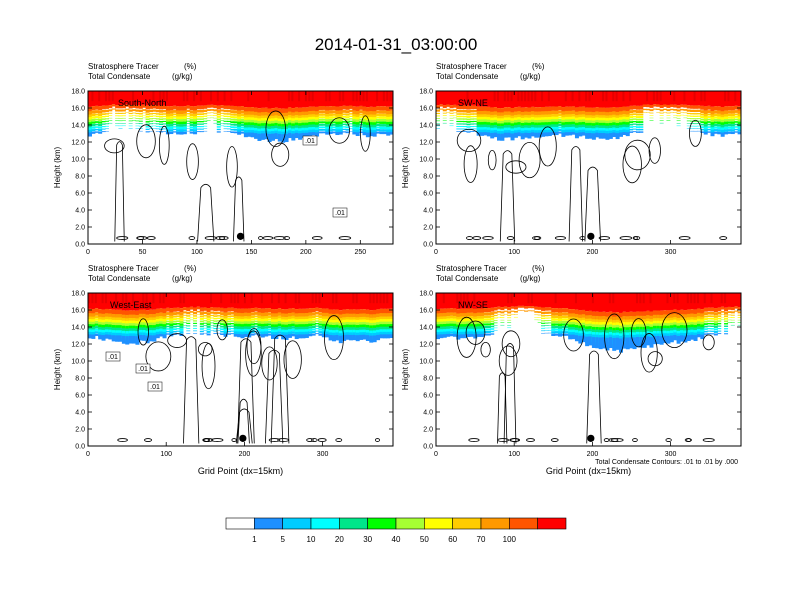  Describe the element at coordinates (635, 440) in the screenshot. I see `contour-low` at that location.